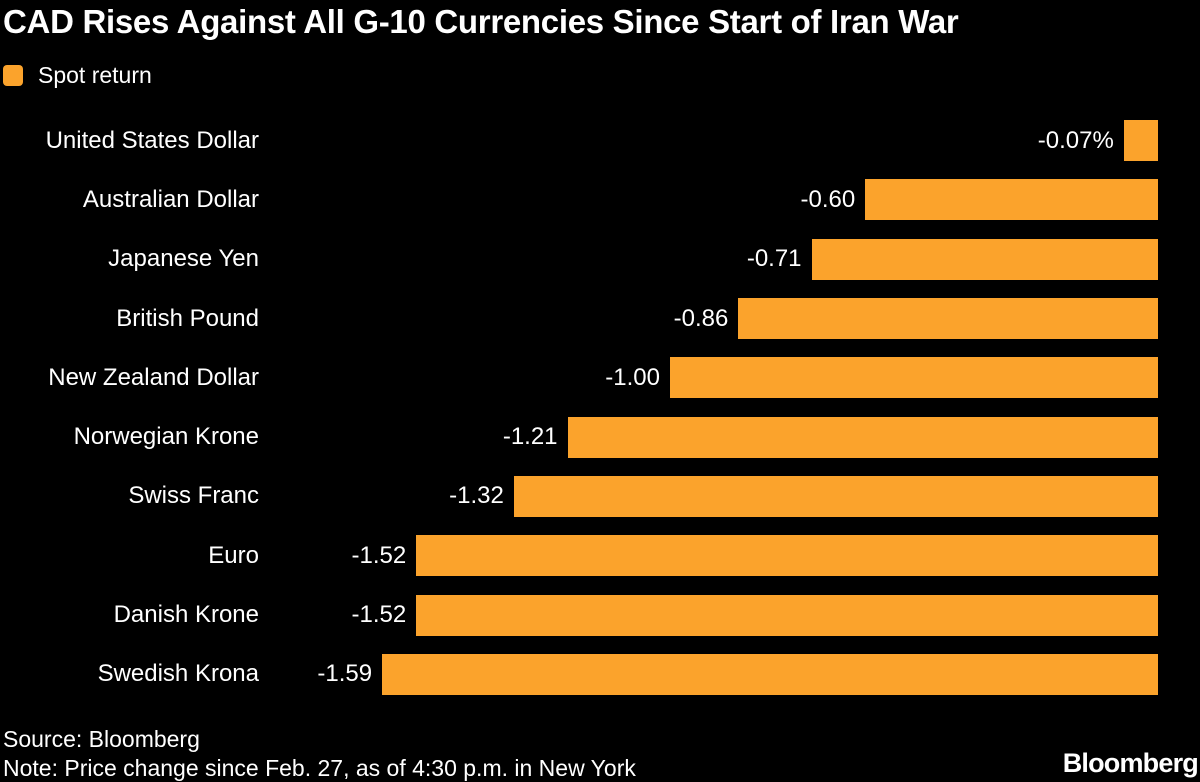 This screenshot has width=1200, height=782. Describe the element at coordinates (701, 318) in the screenshot. I see `value-label: -0.86` at that location.